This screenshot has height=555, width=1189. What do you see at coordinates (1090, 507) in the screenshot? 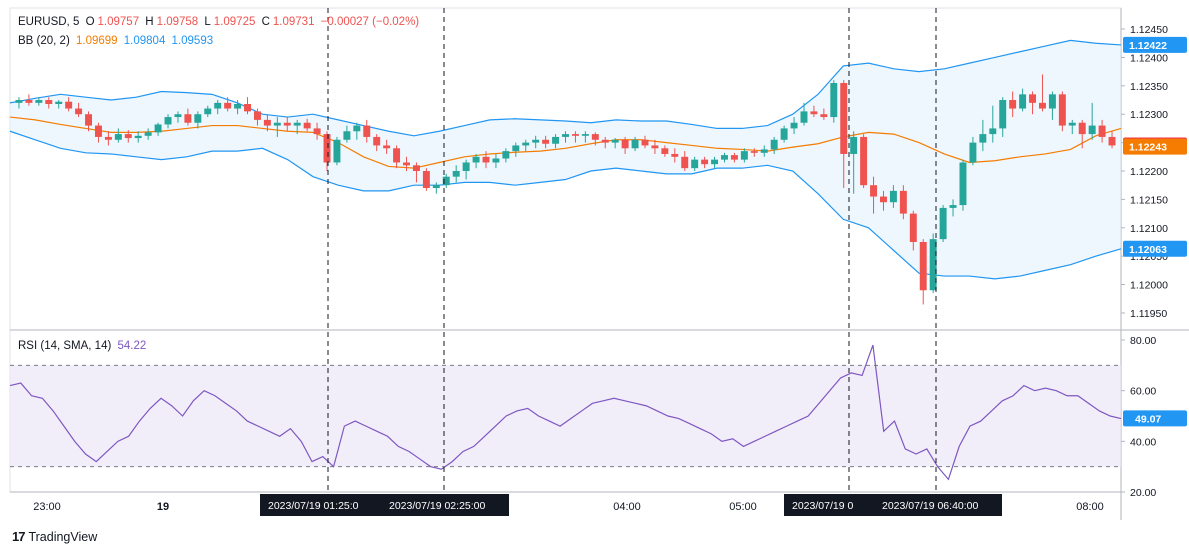
I see `time-label: 08:00` at bounding box center [1090, 507].